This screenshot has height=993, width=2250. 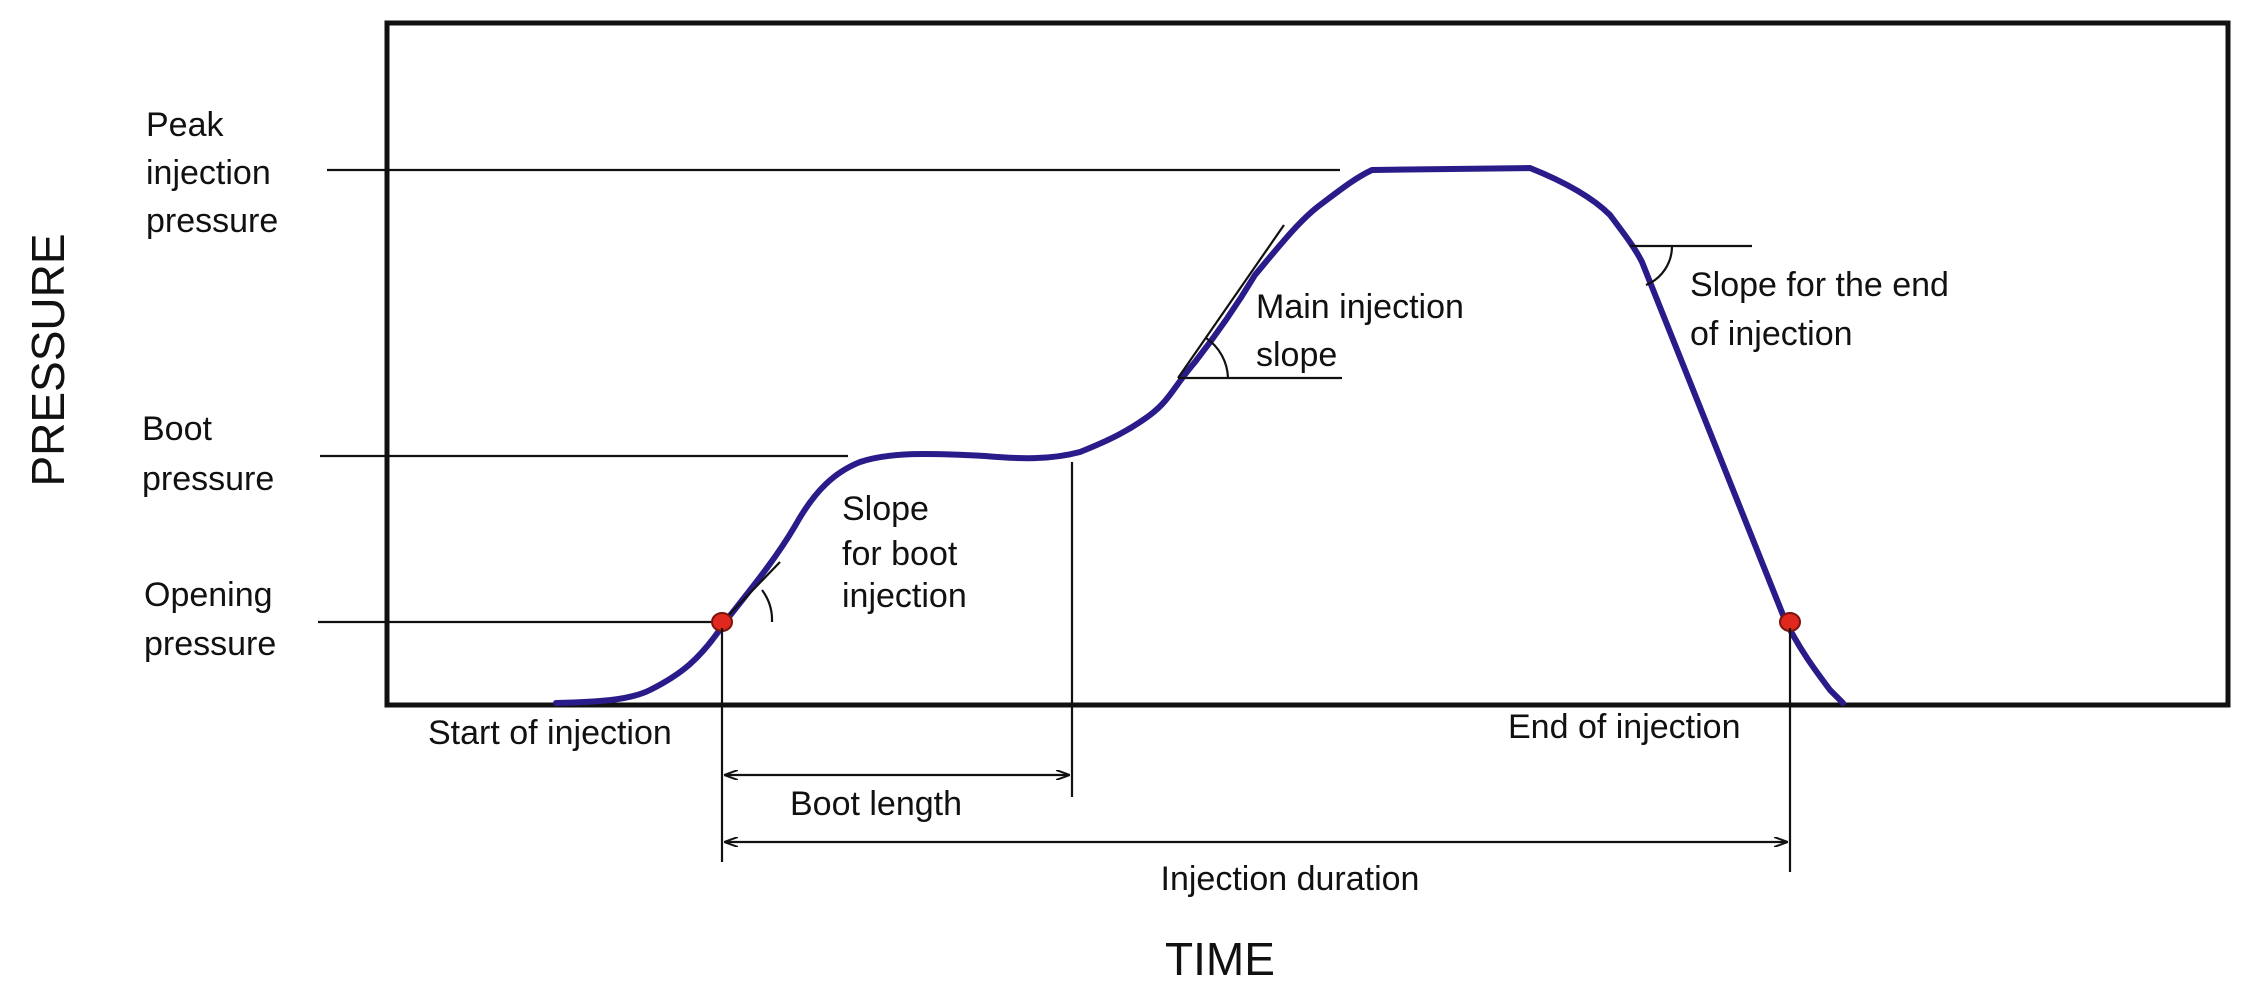 I want to click on boot-pressure-label: Boot pressure, so click(x=208, y=454).